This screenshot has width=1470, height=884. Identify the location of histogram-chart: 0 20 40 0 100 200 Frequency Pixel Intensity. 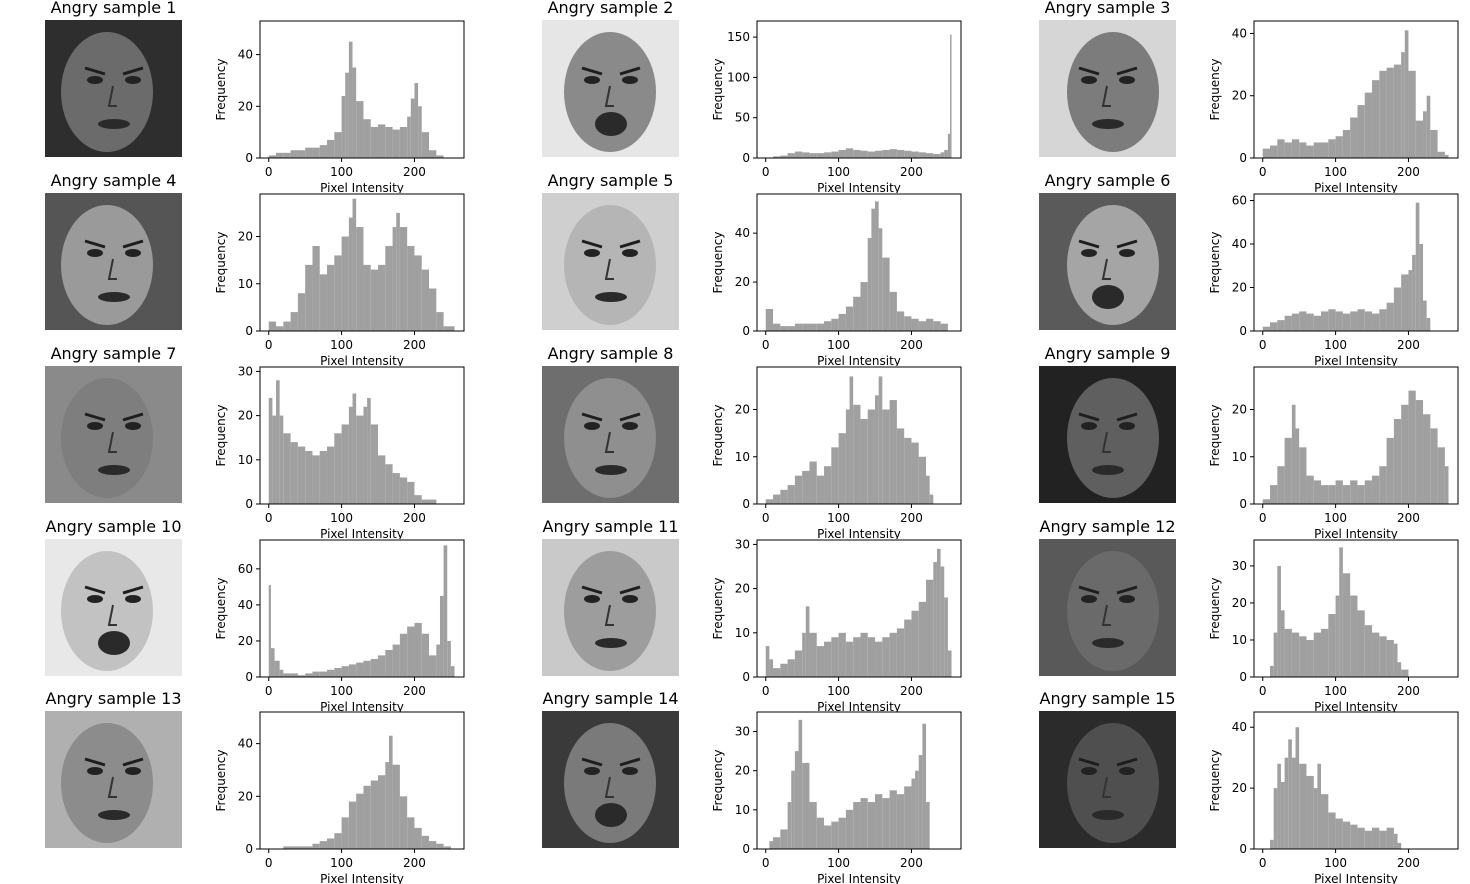
(836, 279).